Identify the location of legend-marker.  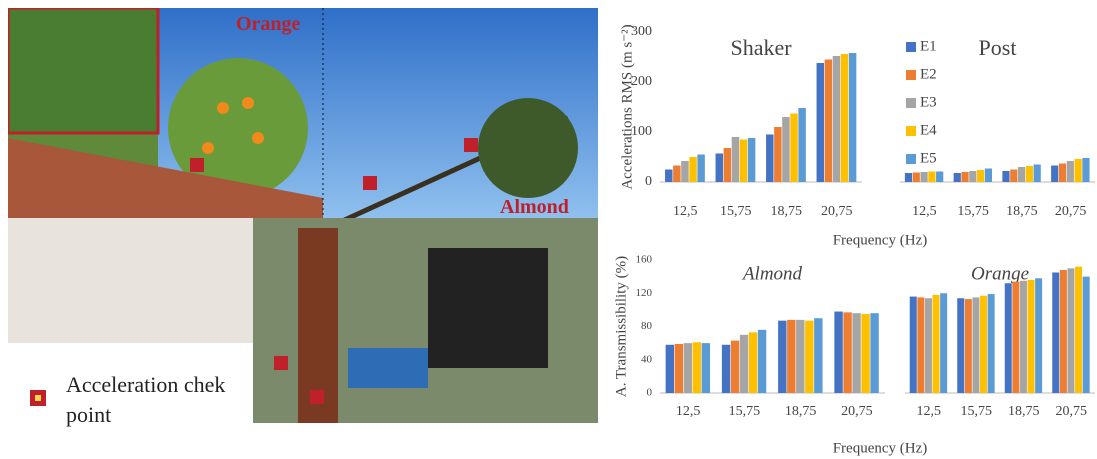
(38, 398).